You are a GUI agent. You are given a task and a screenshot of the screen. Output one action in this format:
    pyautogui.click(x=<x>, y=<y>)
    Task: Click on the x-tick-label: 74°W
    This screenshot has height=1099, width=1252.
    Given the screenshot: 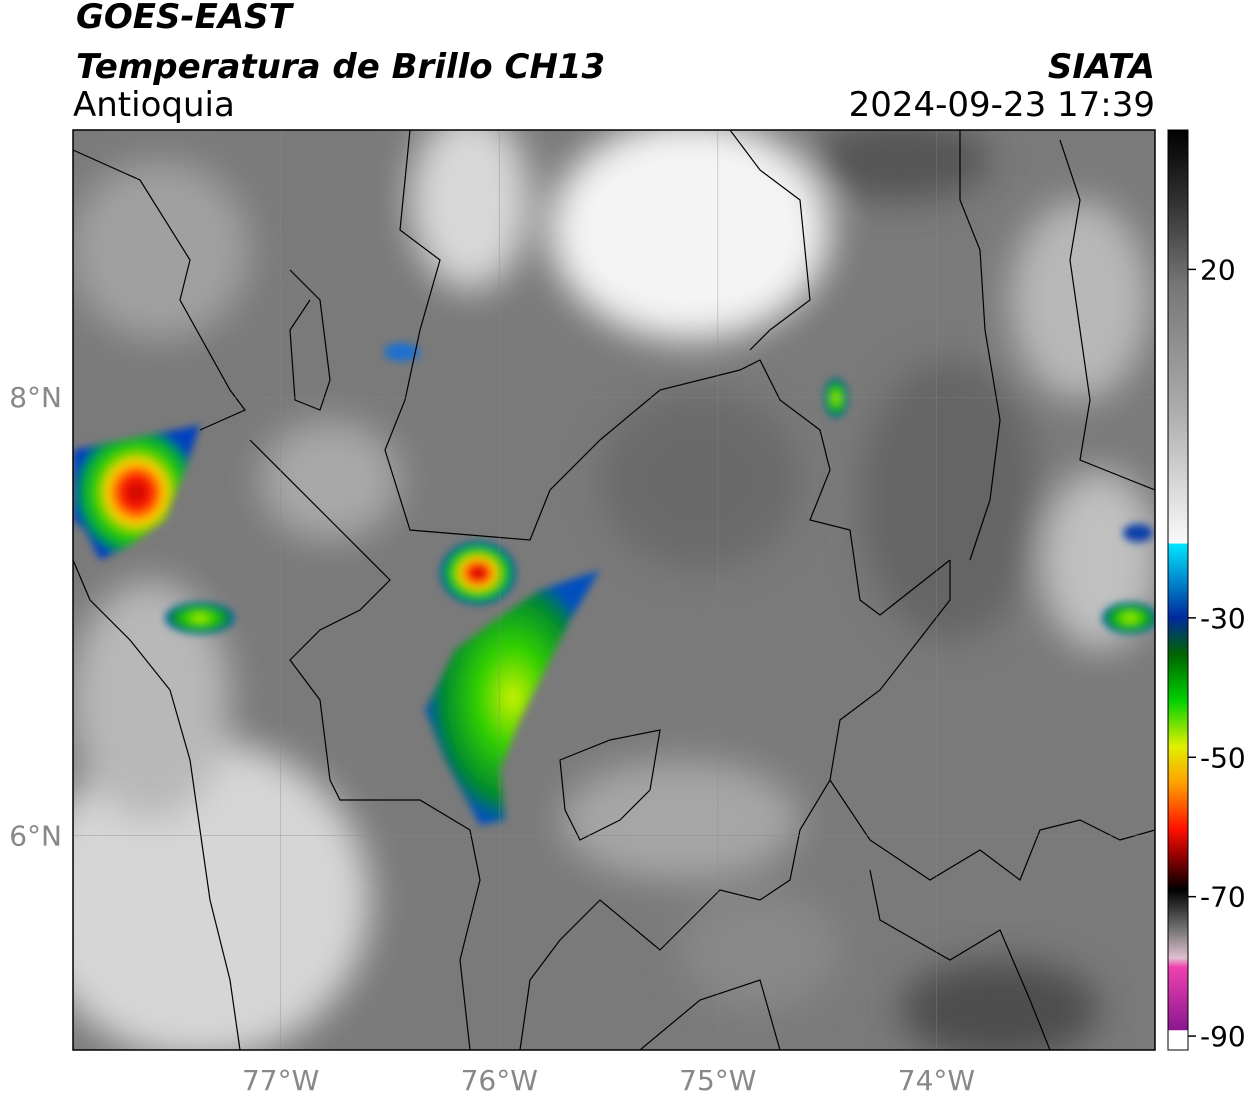 What is the action you would take?
    pyautogui.click(x=936, y=1080)
    